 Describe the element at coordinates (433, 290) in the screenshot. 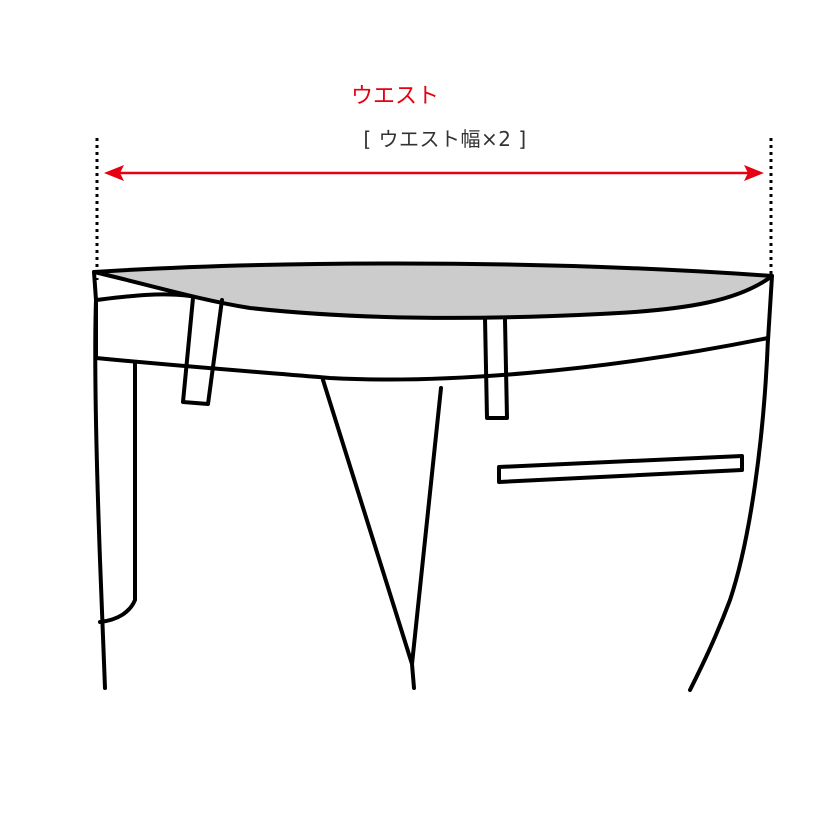

I see `waist-opening` at that location.